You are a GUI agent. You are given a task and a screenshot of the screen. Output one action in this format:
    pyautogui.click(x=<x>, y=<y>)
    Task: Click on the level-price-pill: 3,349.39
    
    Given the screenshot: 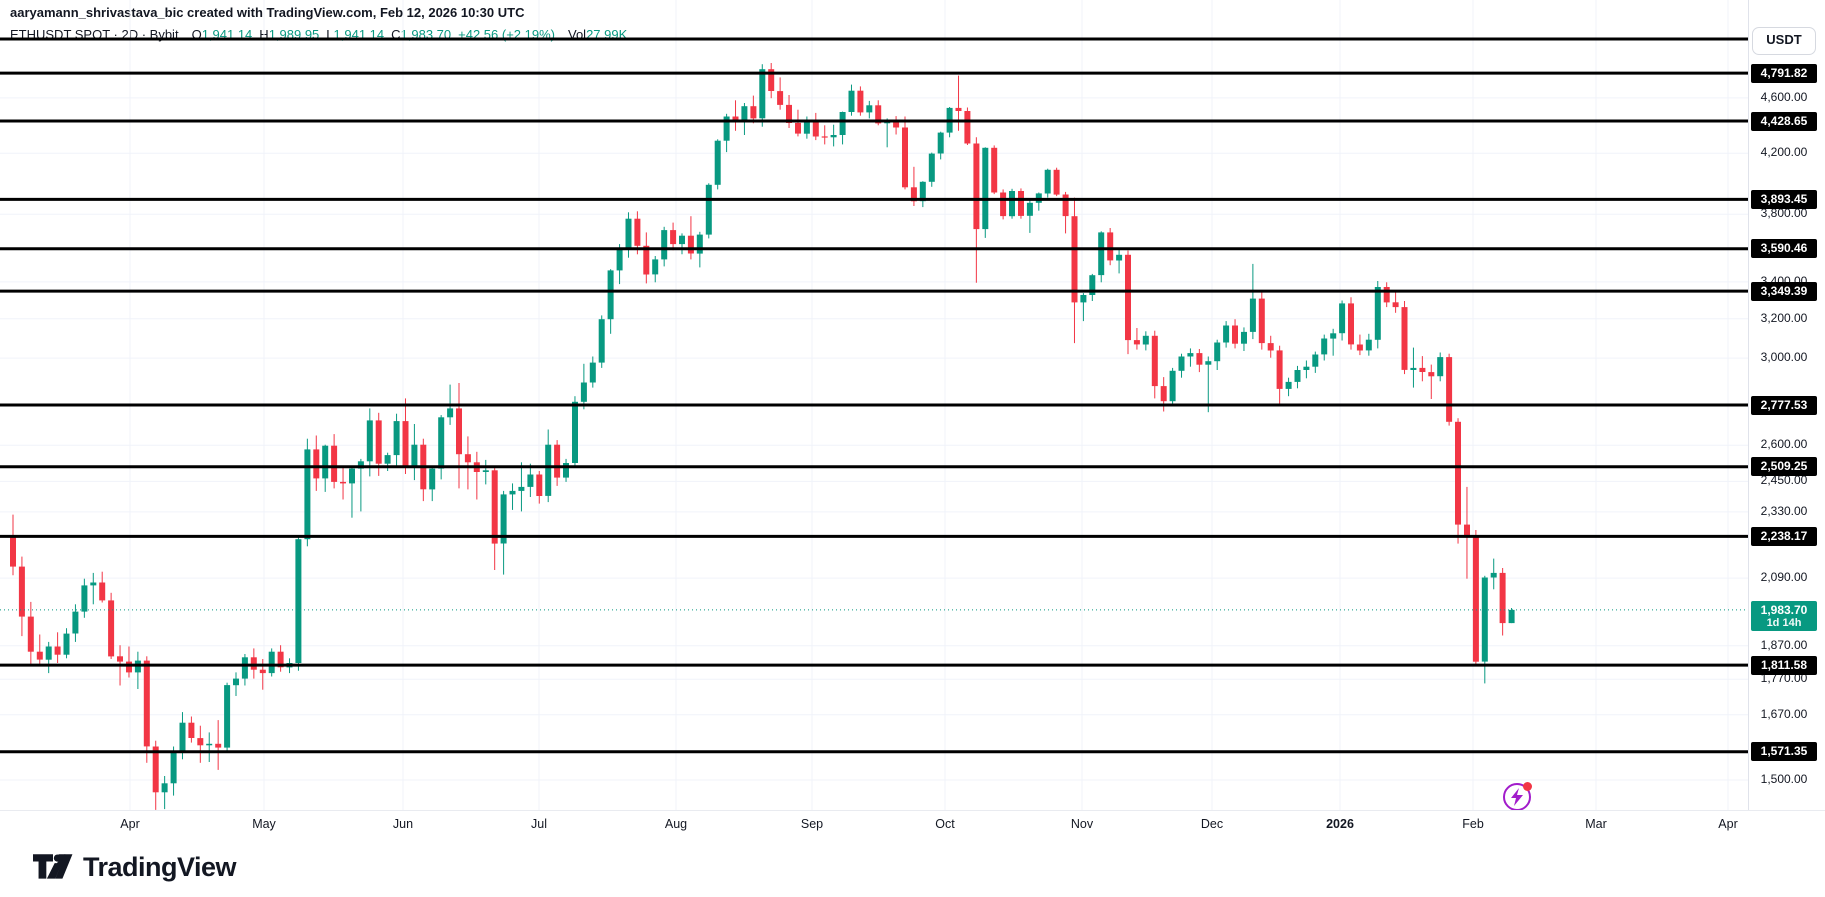 What is the action you would take?
    pyautogui.click(x=1784, y=291)
    